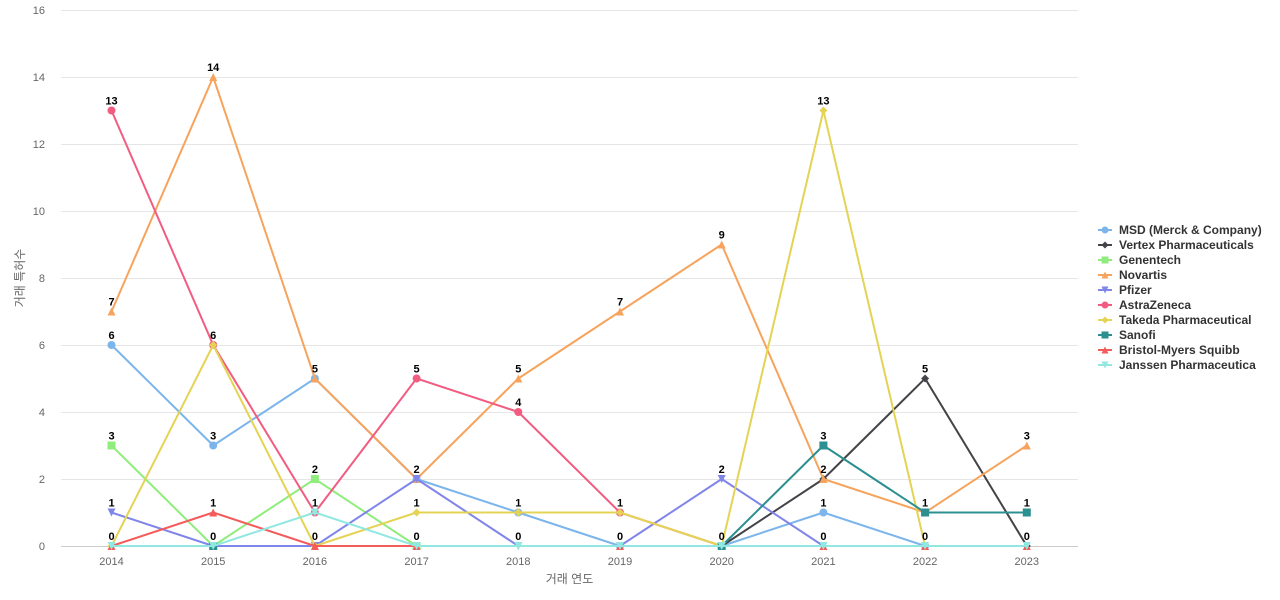 The height and width of the screenshot is (600, 1280). I want to click on legend-label: AstraZeneca, so click(1155, 305).